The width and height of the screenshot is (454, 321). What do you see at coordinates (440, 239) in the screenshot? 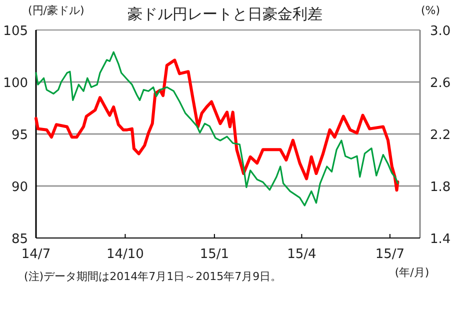
I see `y2-tick-label: 1.4` at bounding box center [440, 239].